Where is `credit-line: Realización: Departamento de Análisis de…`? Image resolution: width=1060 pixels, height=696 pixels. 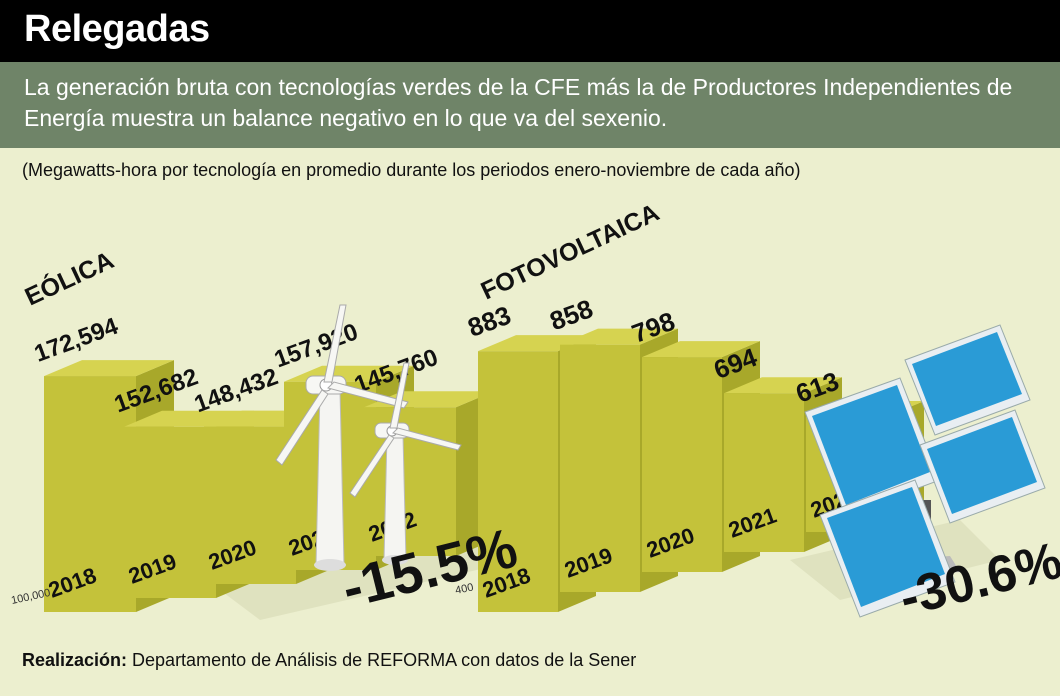
credit-line: Realización: Departamento de Análisis de… is located at coordinates (329, 660).